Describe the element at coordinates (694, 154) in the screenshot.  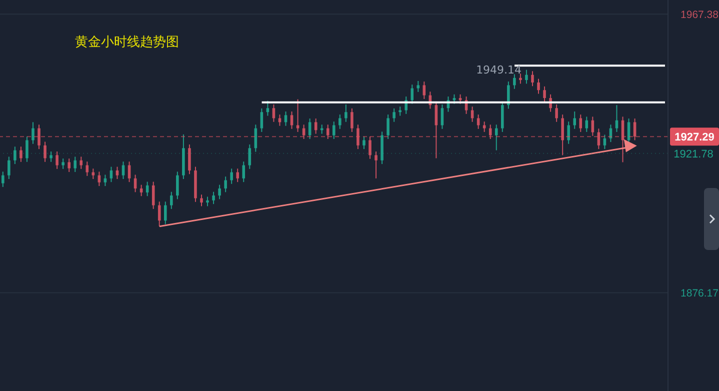
I see `ref-line-label: 1921.78` at that location.